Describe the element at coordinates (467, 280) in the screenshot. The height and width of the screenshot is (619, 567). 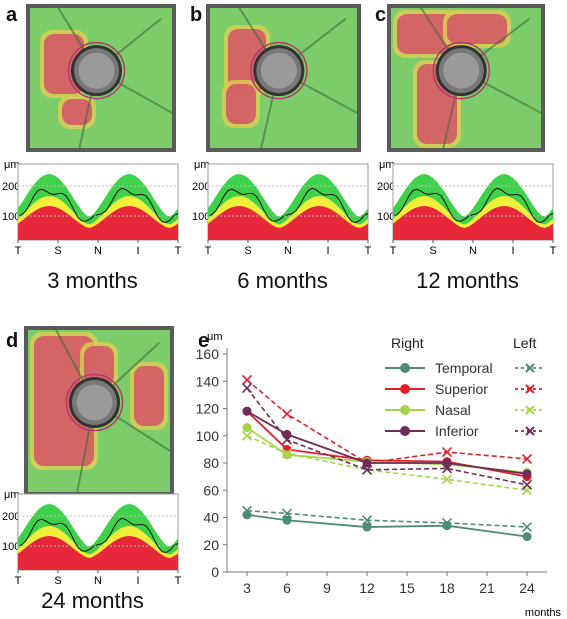
I see `caption-c: 12 months` at that location.